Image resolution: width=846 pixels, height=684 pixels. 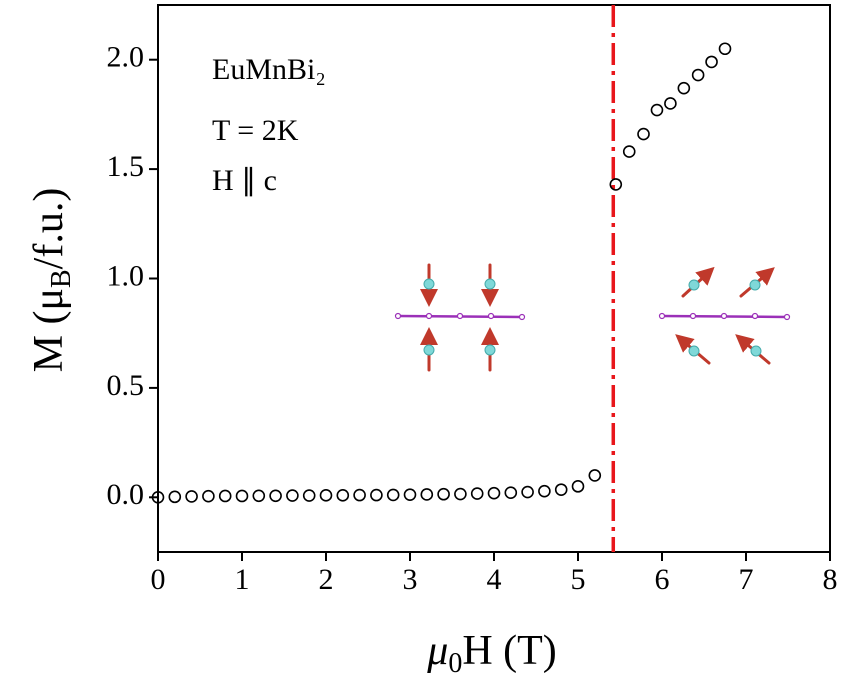 I want to click on y-label-sub: B, so click(x=61, y=278).